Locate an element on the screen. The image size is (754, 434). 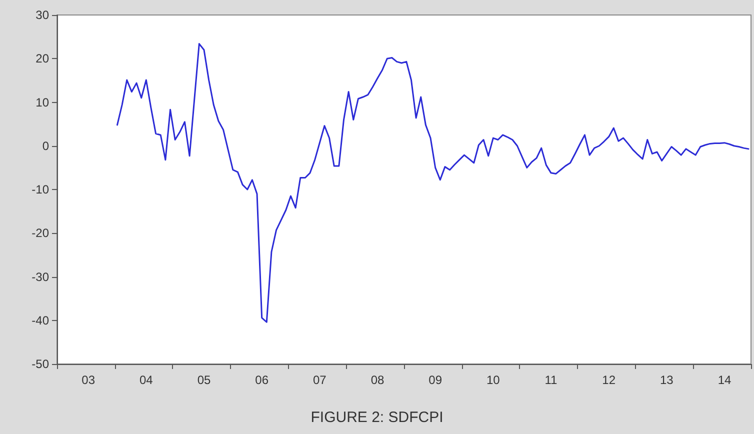
y-tick-label: -20 is located at coordinates (41, 233).